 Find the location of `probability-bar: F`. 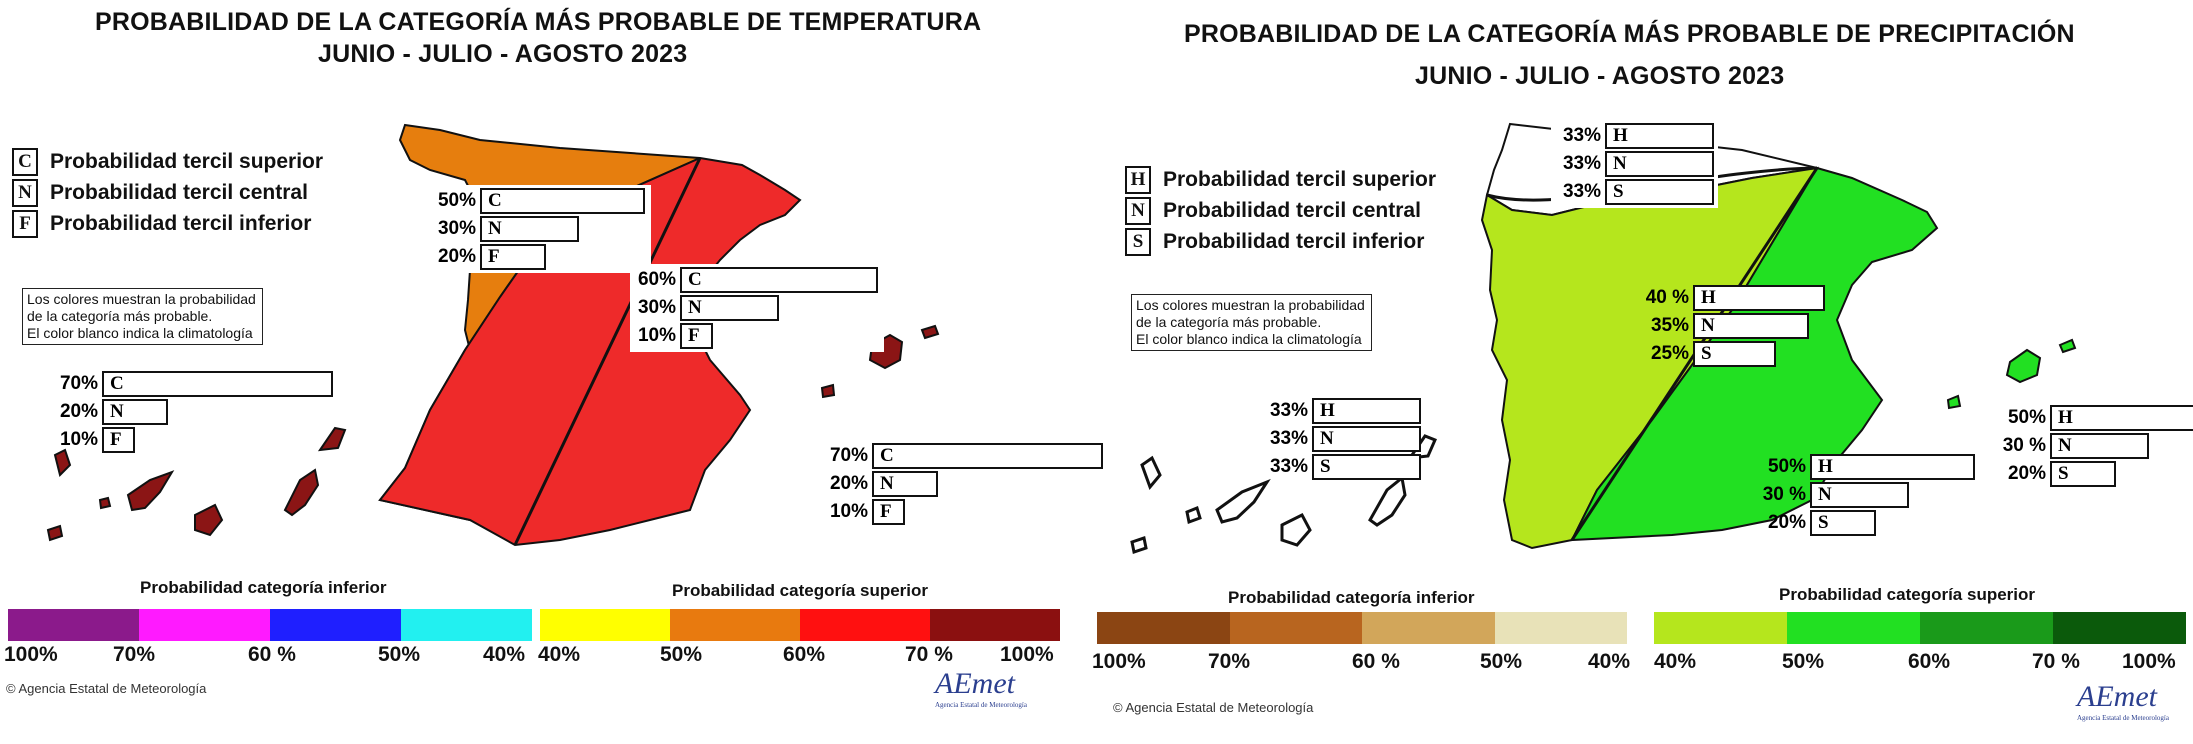

probability-bar: F is located at coordinates (513, 257).